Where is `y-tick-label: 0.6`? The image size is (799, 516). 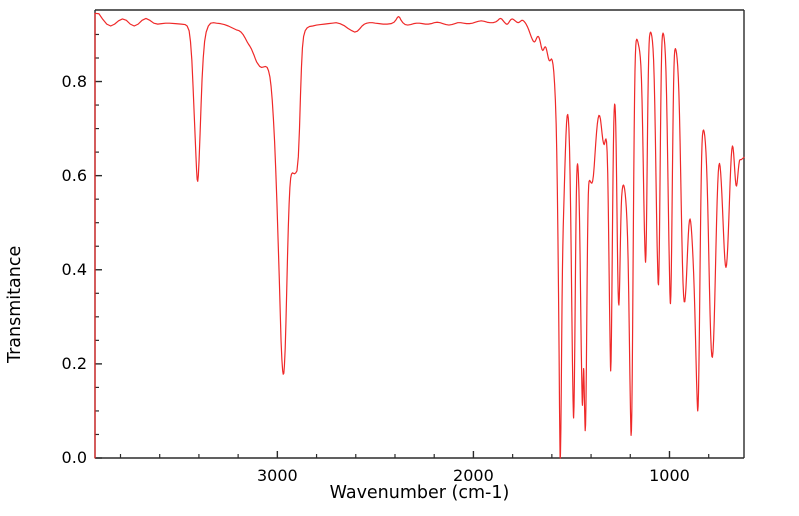 y-tick-label: 0.6 is located at coordinates (74, 175).